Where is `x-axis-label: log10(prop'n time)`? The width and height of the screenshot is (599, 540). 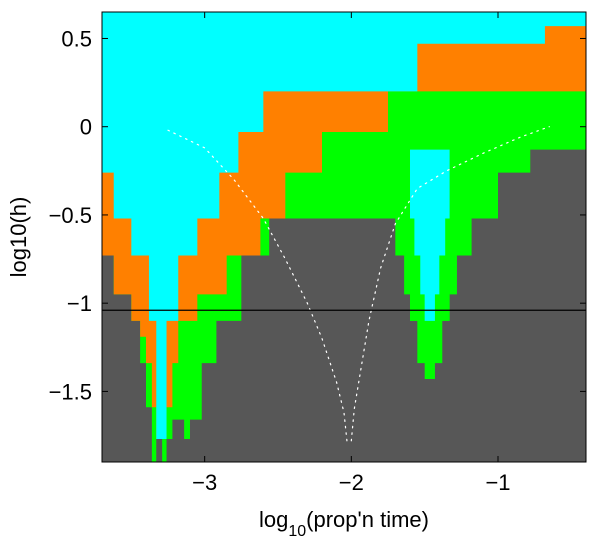
x-axis-label: log10(prop'n time) is located at coordinates (344, 523).